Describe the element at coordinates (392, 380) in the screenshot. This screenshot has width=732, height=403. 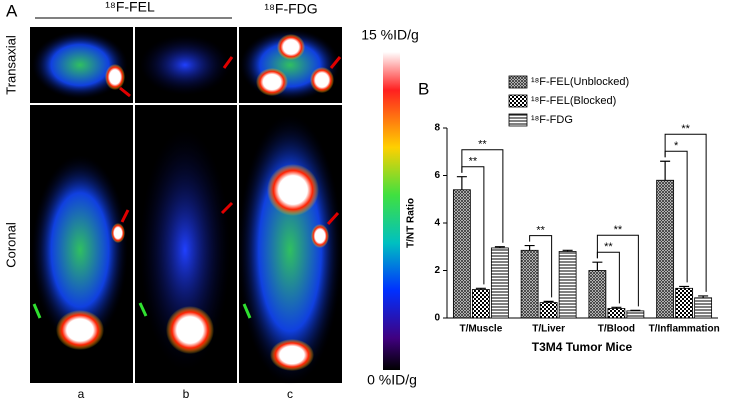
I see `colorbar-min-label: 0 %ID/g` at that location.